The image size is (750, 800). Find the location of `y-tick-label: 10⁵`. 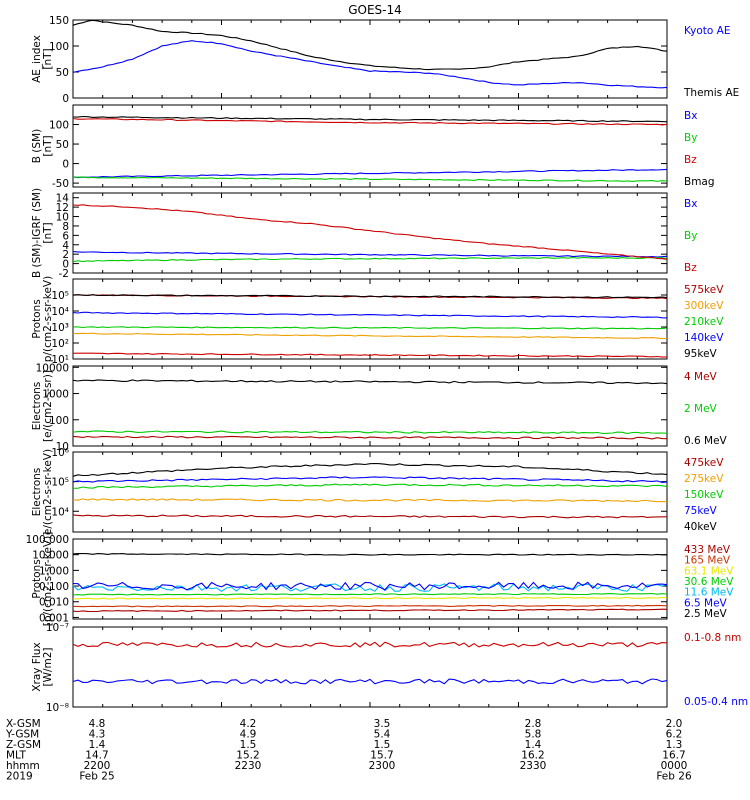

y-tick-label: 10⁵ is located at coordinates (60, 296).